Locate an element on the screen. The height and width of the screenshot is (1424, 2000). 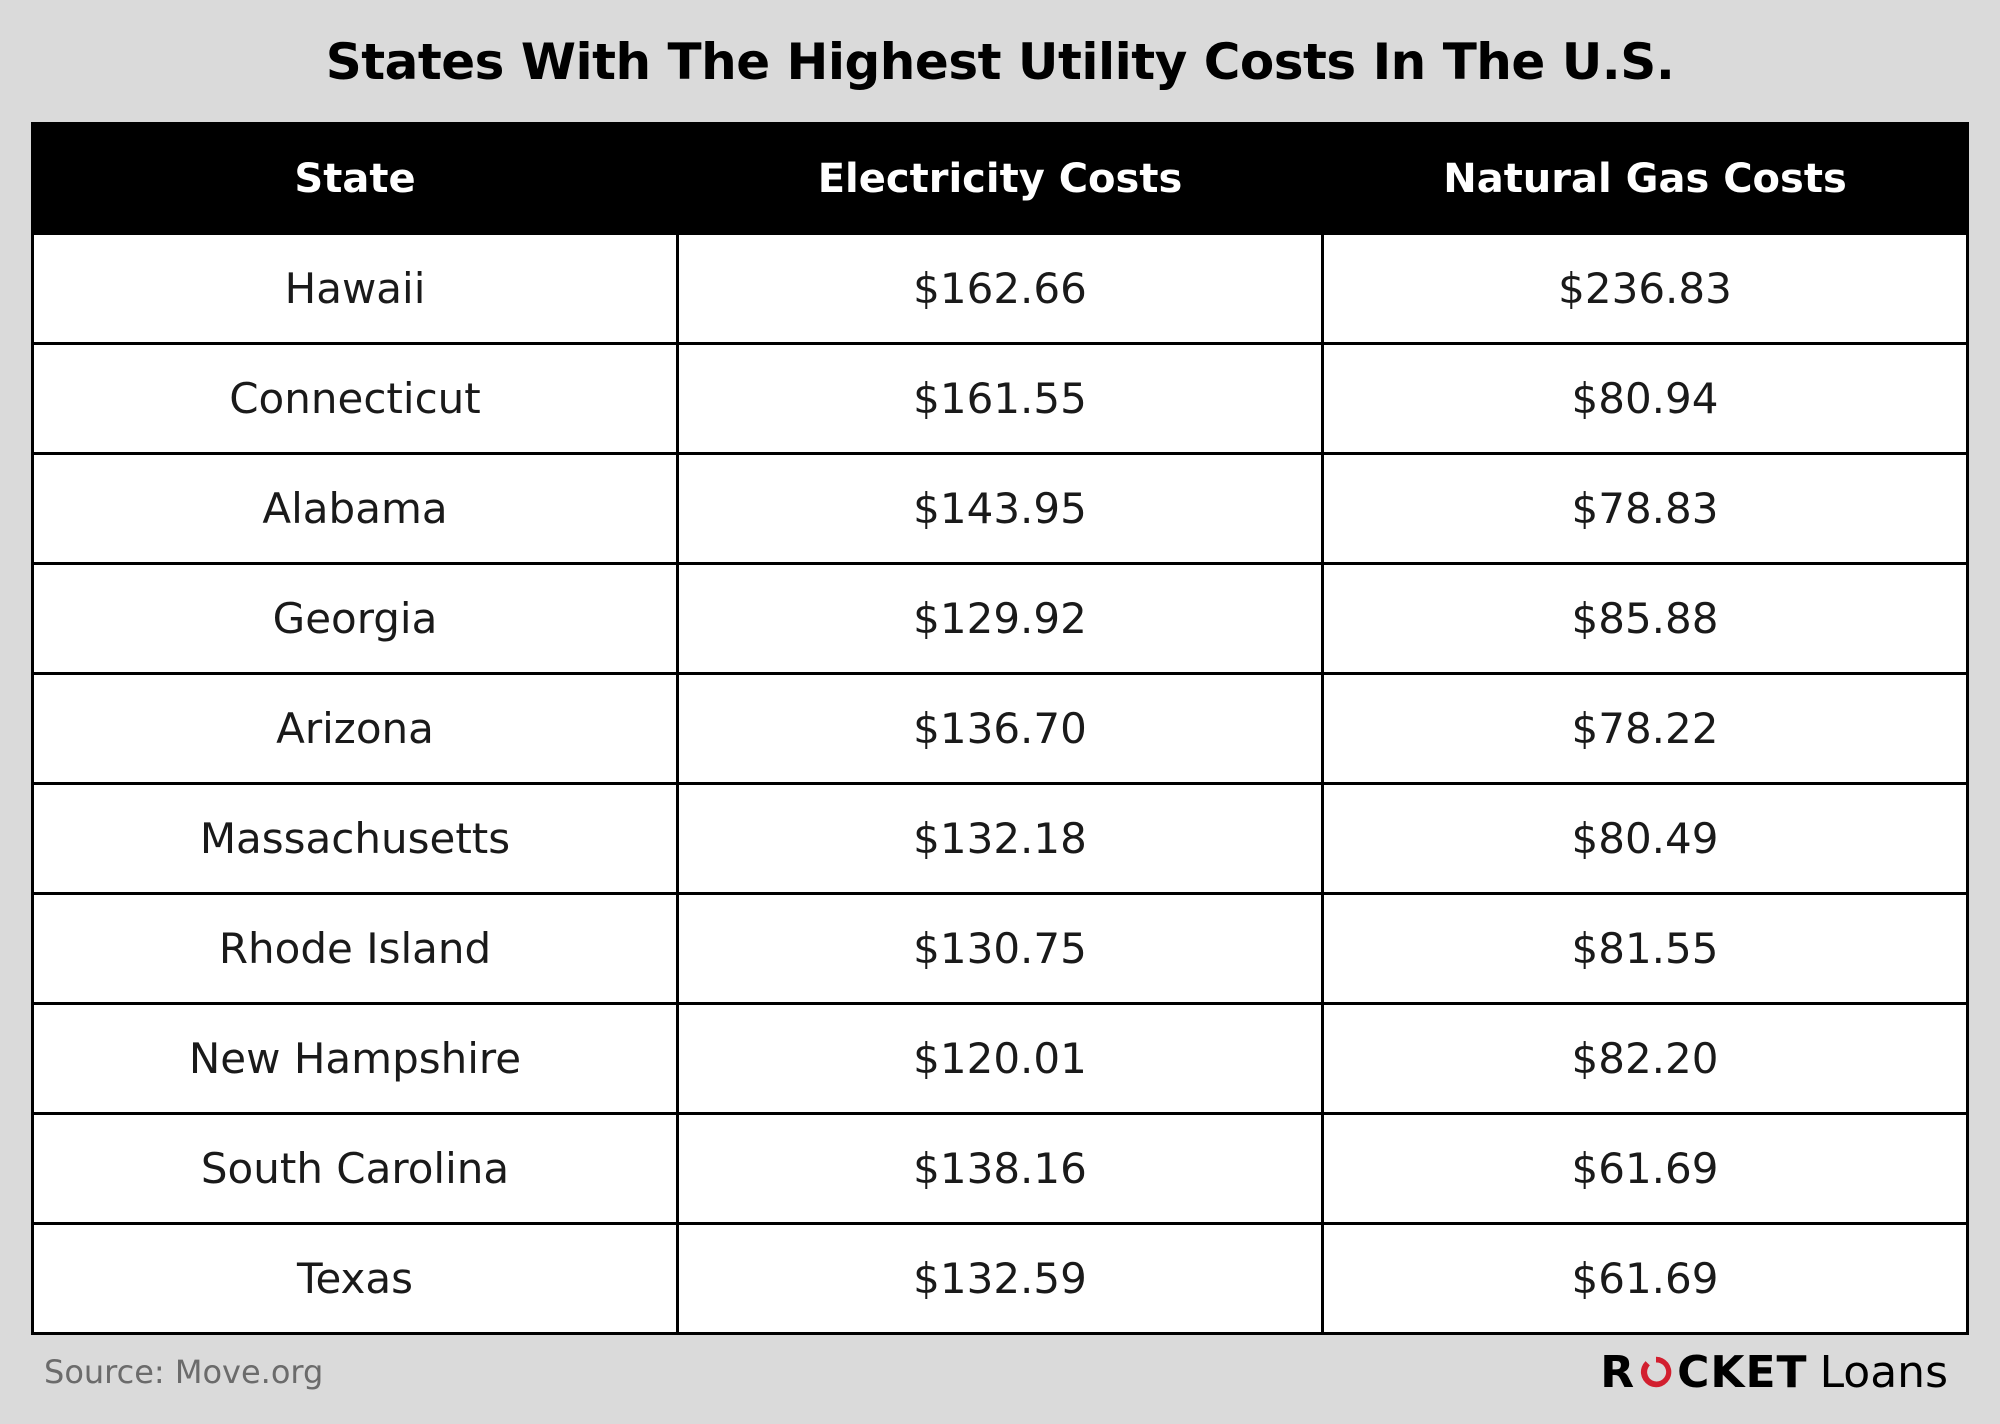
table-row: Rhode Island $130.75 $81.55 is located at coordinates (1000, 948).